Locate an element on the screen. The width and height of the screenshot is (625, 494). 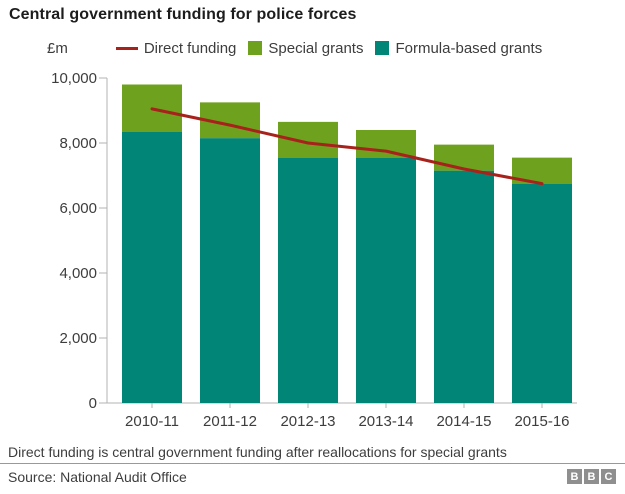
footer-divider is located at coordinates (312, 463).